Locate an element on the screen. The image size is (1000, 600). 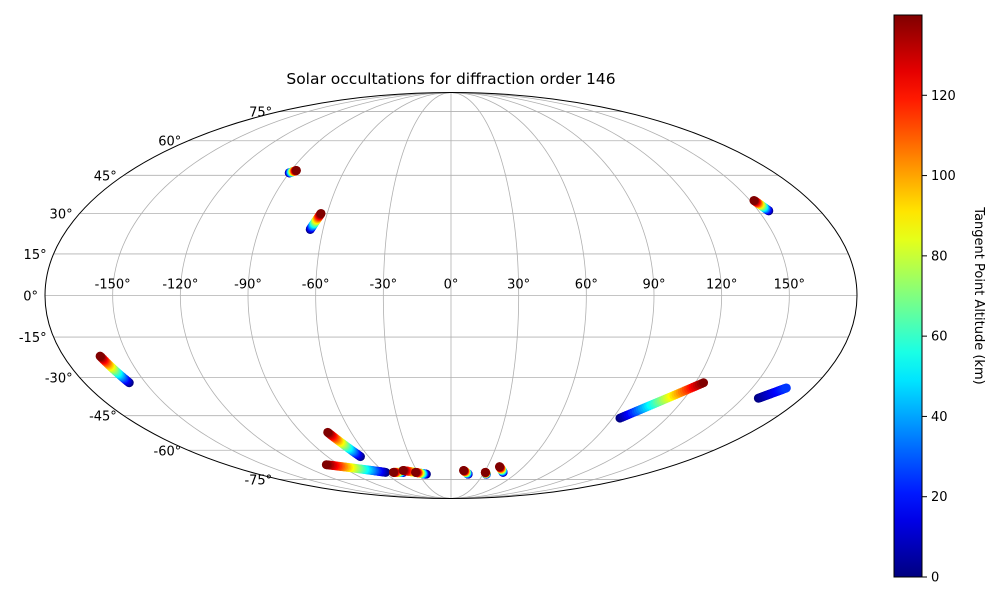
longitude-tick-label: 0° is located at coordinates (451, 285).